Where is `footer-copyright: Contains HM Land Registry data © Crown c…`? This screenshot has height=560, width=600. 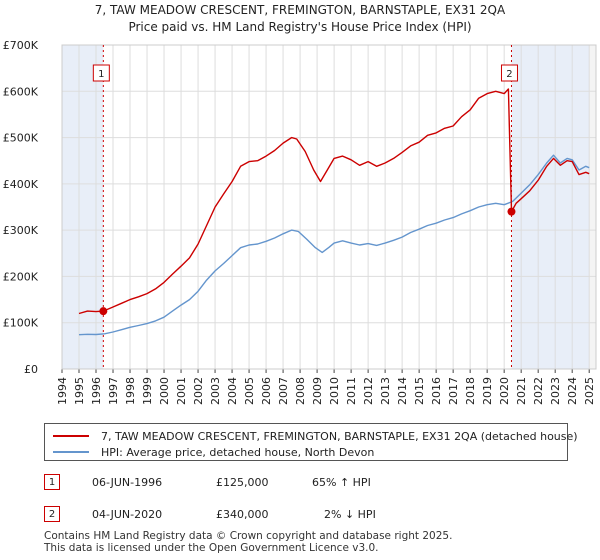 footer-copyright: Contains HM Land Registry data © Crown c… is located at coordinates (248, 536).